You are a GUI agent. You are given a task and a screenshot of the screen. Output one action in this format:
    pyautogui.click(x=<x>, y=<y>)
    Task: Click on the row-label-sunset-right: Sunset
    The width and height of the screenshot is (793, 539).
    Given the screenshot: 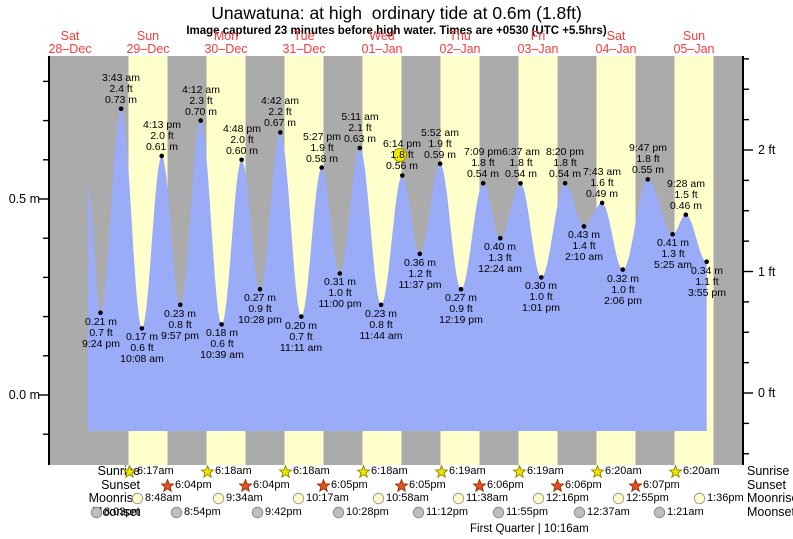 What is the action you would take?
    pyautogui.click(x=766, y=484)
    